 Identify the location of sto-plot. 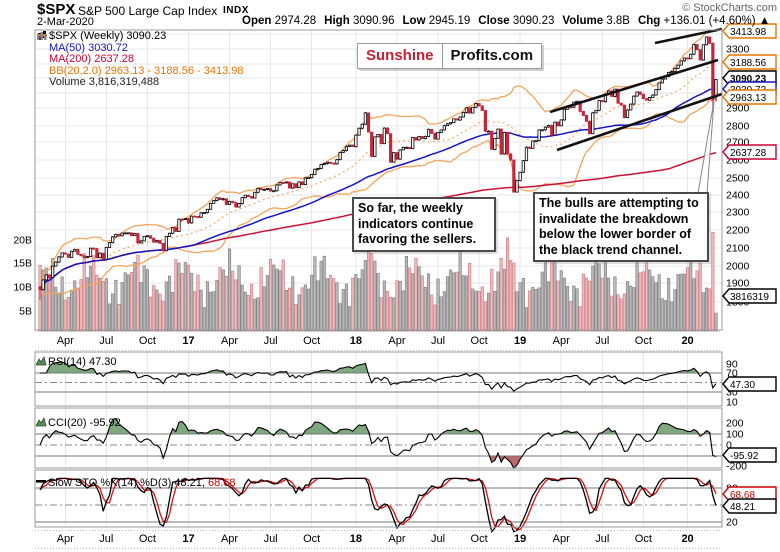
(378, 505).